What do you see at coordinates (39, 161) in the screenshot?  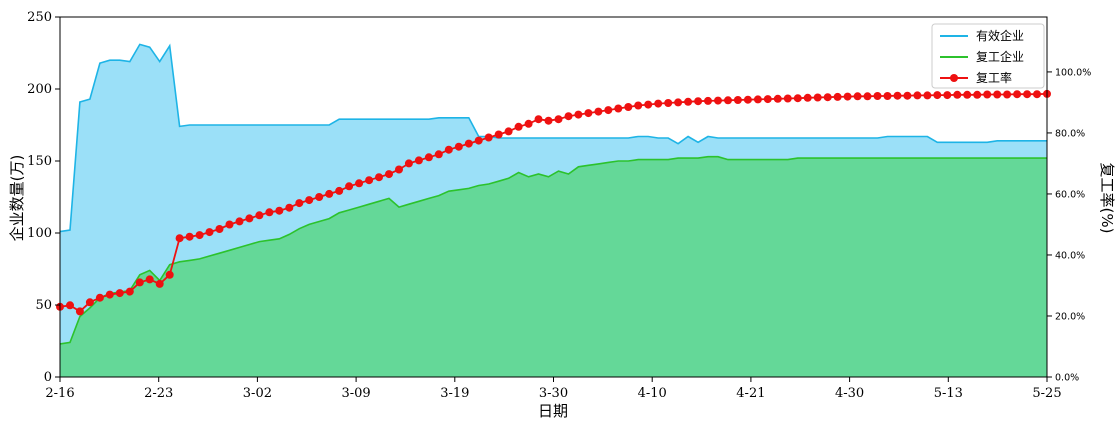 I see `y-tick-label: 150` at bounding box center [39, 161].